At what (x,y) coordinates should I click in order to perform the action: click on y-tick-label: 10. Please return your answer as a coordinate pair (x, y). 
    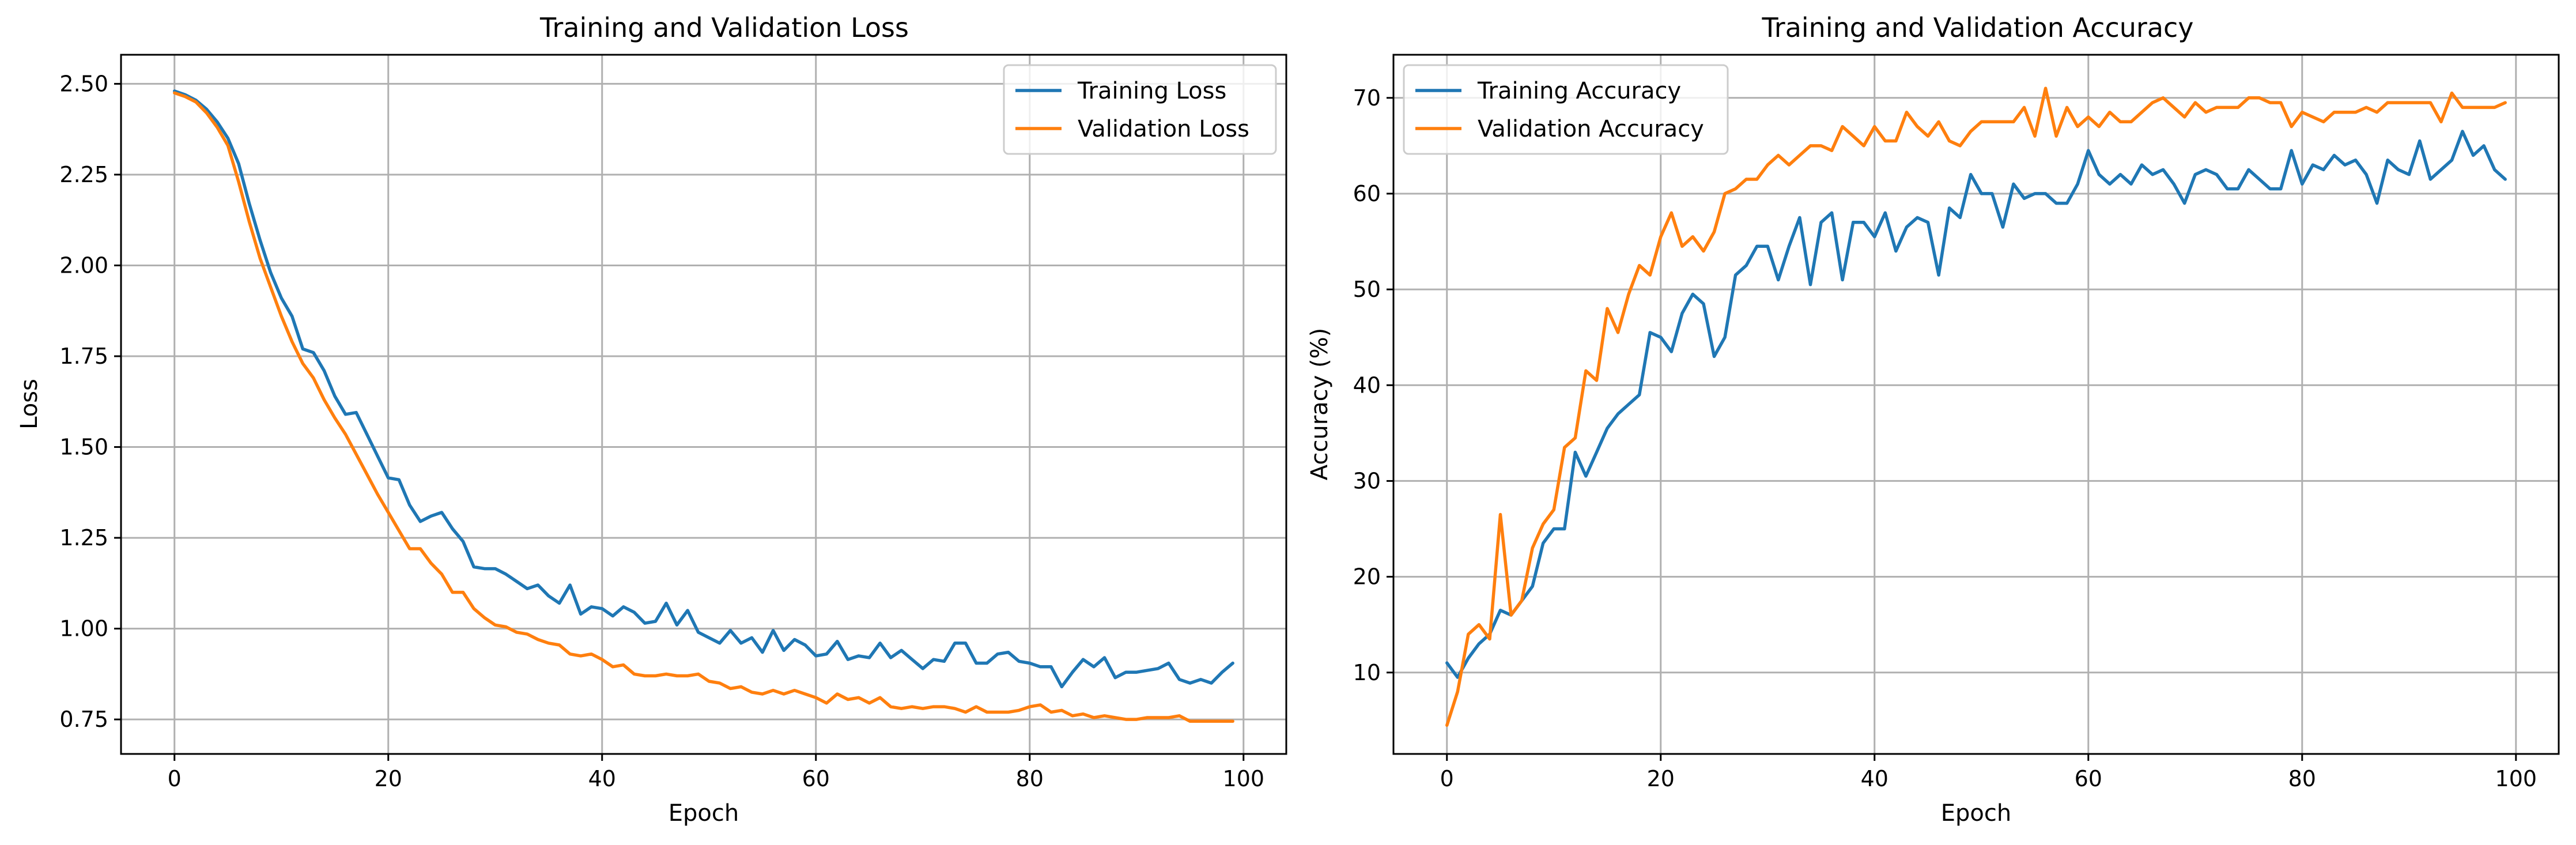
    Looking at the image, I should click on (1367, 672).